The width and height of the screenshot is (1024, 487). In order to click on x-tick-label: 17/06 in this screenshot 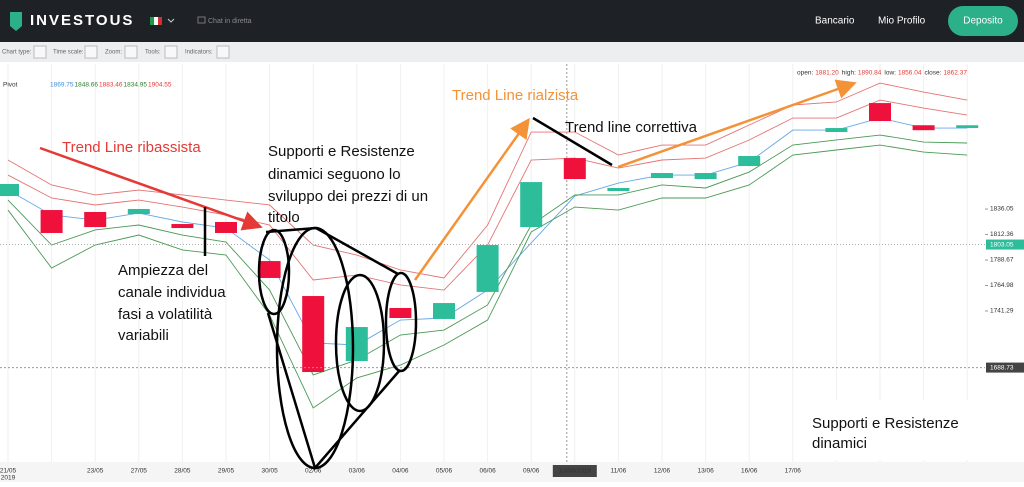, I will do `click(793, 471)`.